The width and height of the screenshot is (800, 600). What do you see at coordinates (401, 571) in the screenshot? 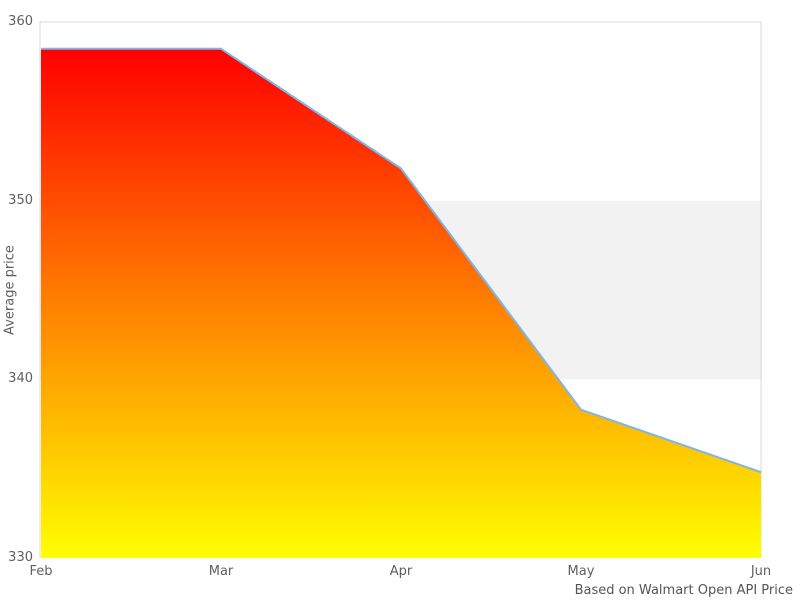
I see `x-tick-label-apr: Apr` at bounding box center [401, 571].